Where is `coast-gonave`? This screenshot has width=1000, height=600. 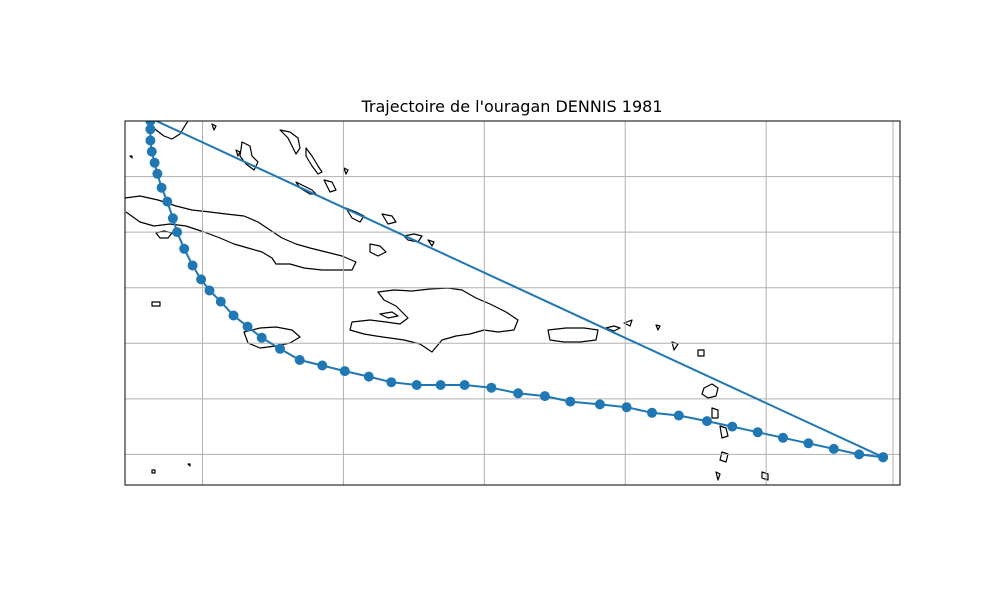 coast-gonave is located at coordinates (389, 315).